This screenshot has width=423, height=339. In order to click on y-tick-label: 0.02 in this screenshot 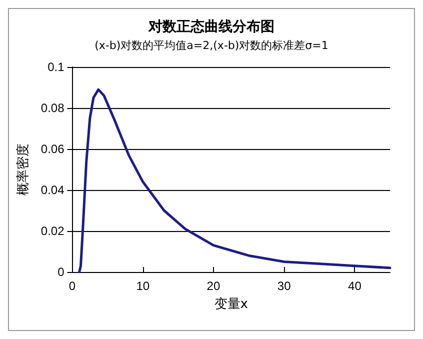, I will do `click(52, 231)`.